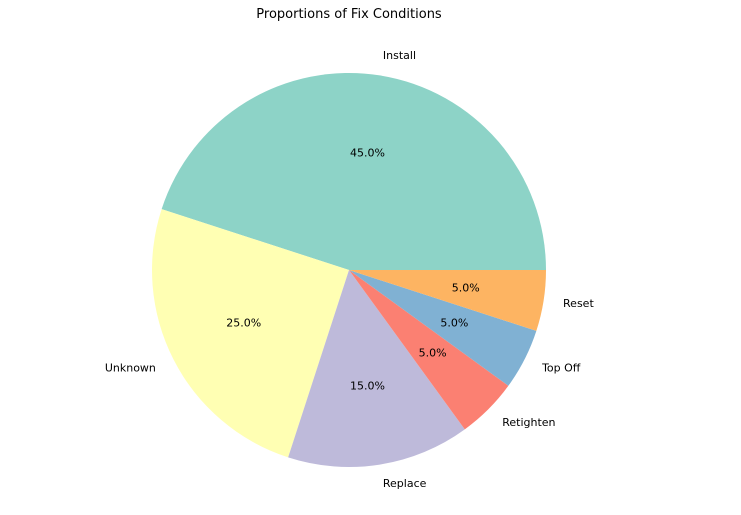 Image resolution: width=741 pixels, height=515 pixels. I want to click on chart-title: Proportions of Fix Conditions, so click(349, 14).